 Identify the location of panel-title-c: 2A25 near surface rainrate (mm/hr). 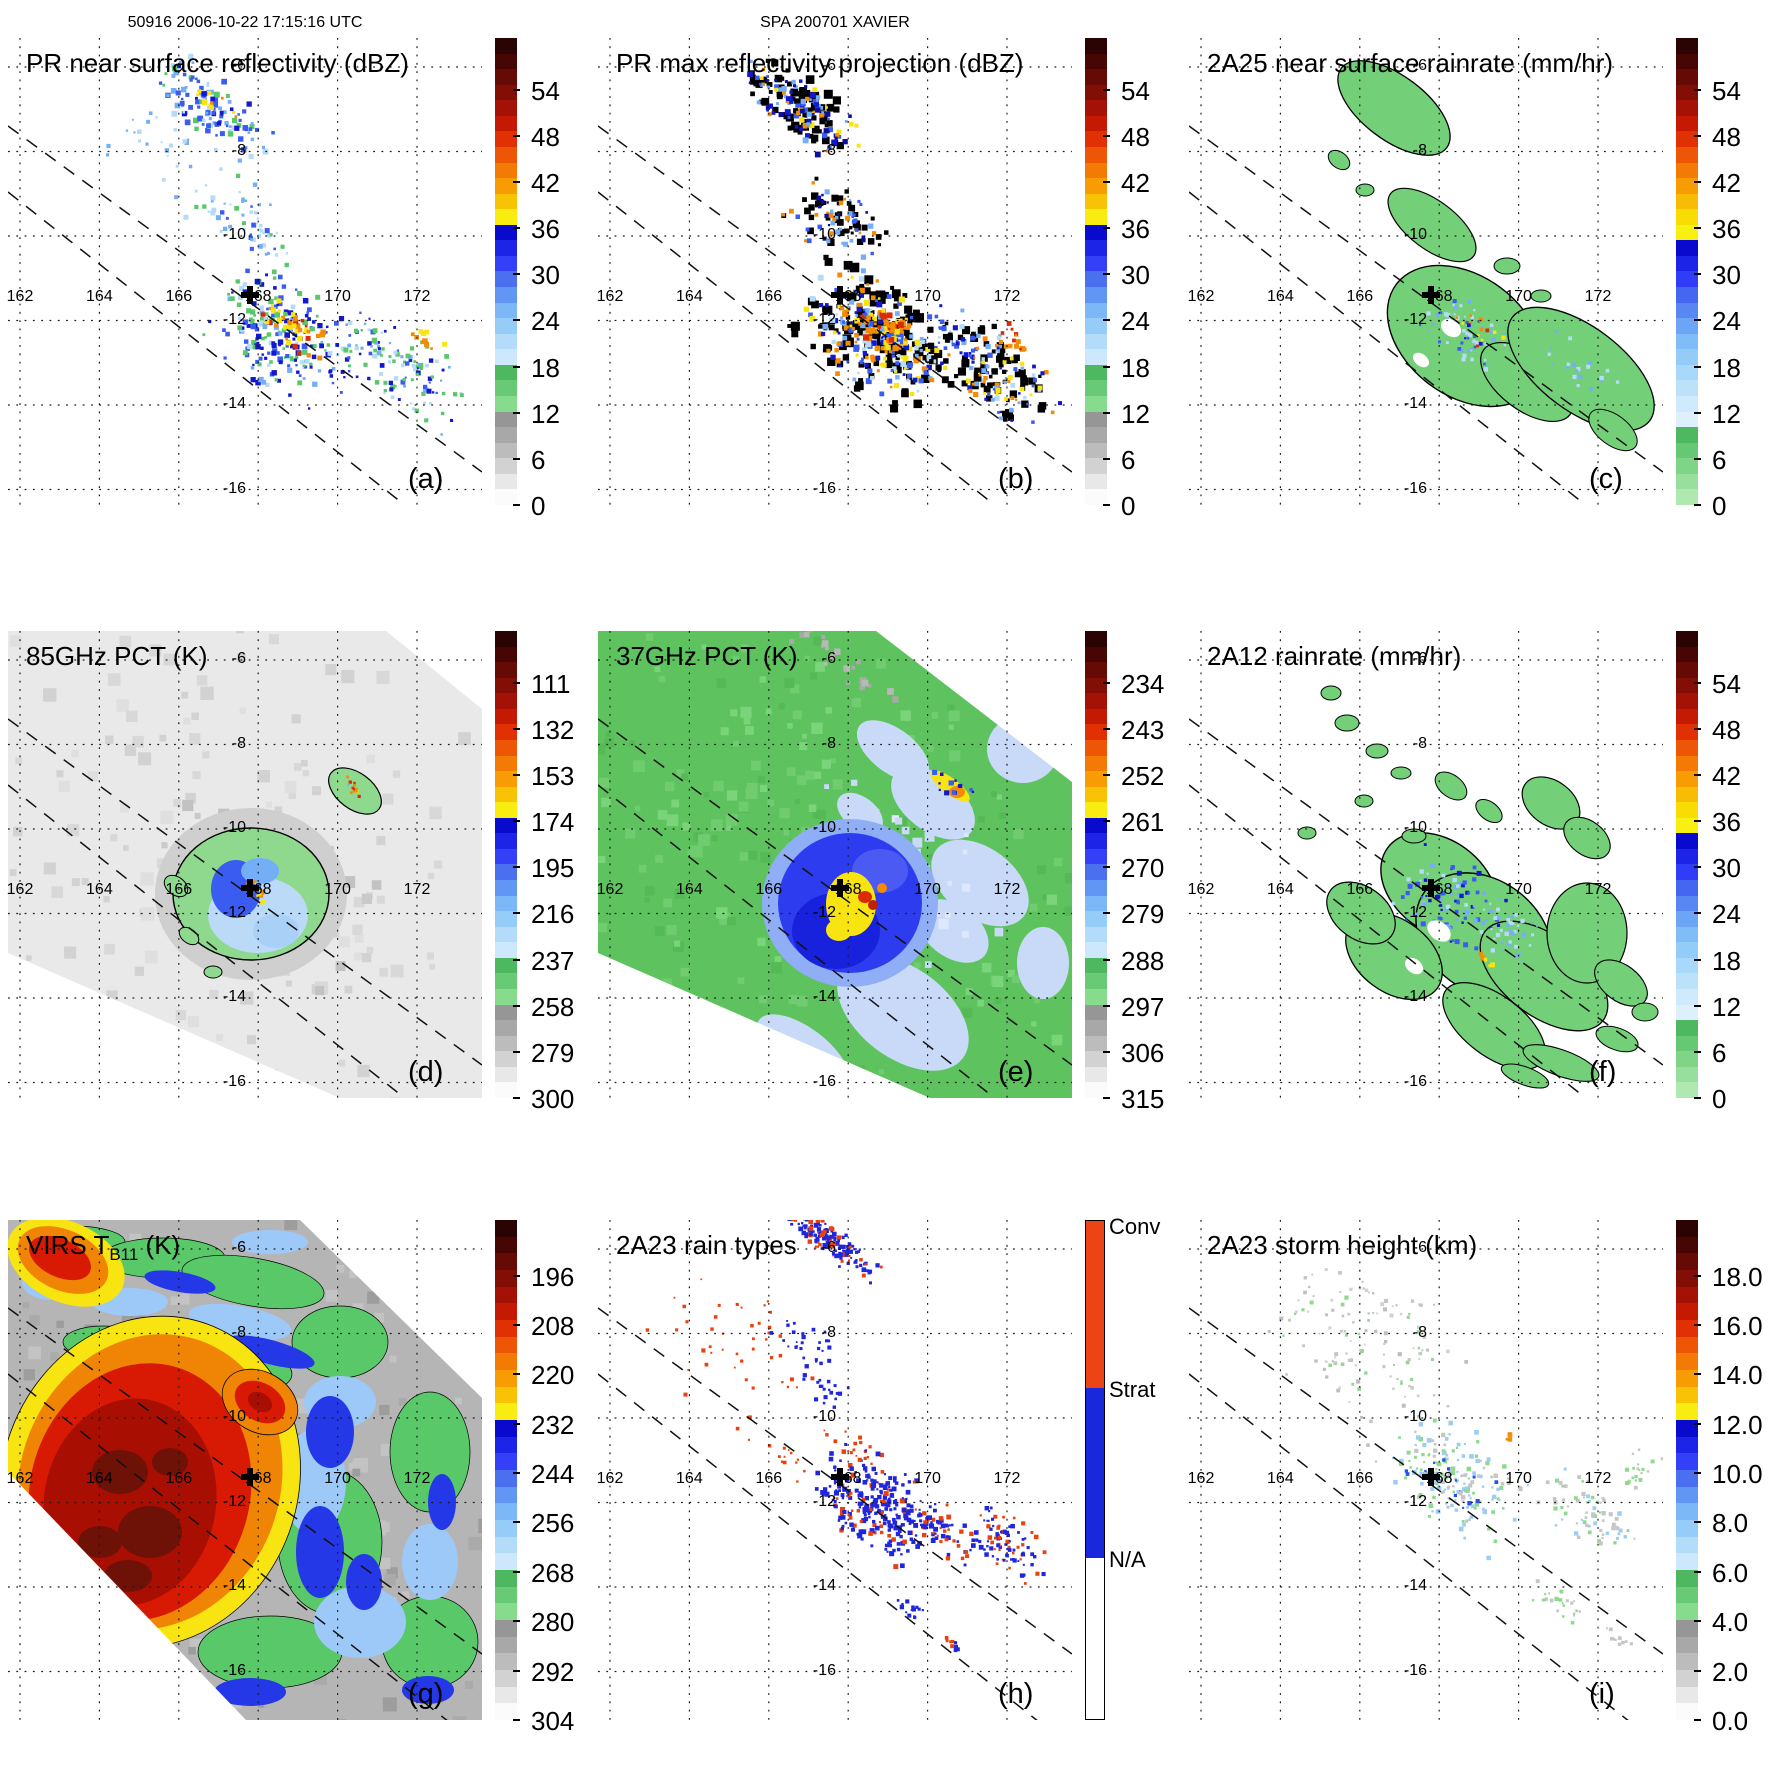
(1410, 63).